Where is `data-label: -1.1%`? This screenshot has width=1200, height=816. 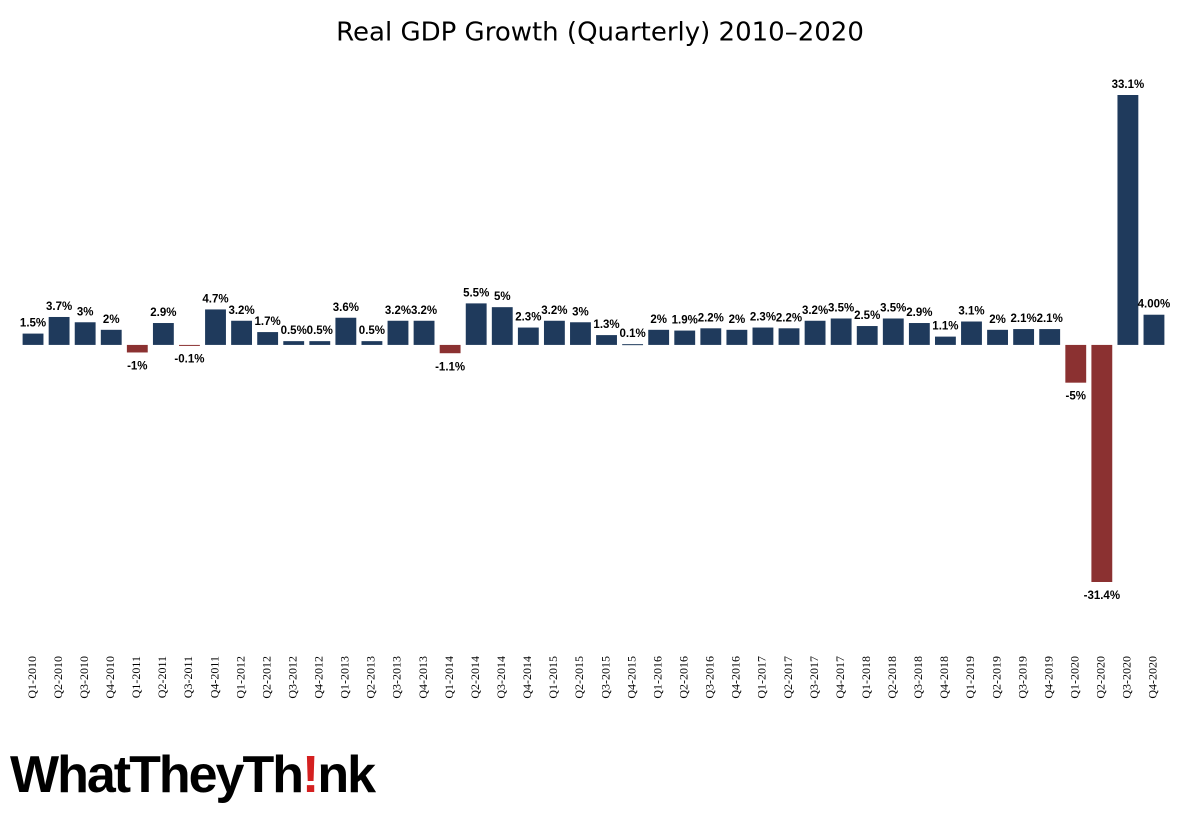 data-label: -1.1% is located at coordinates (450, 367).